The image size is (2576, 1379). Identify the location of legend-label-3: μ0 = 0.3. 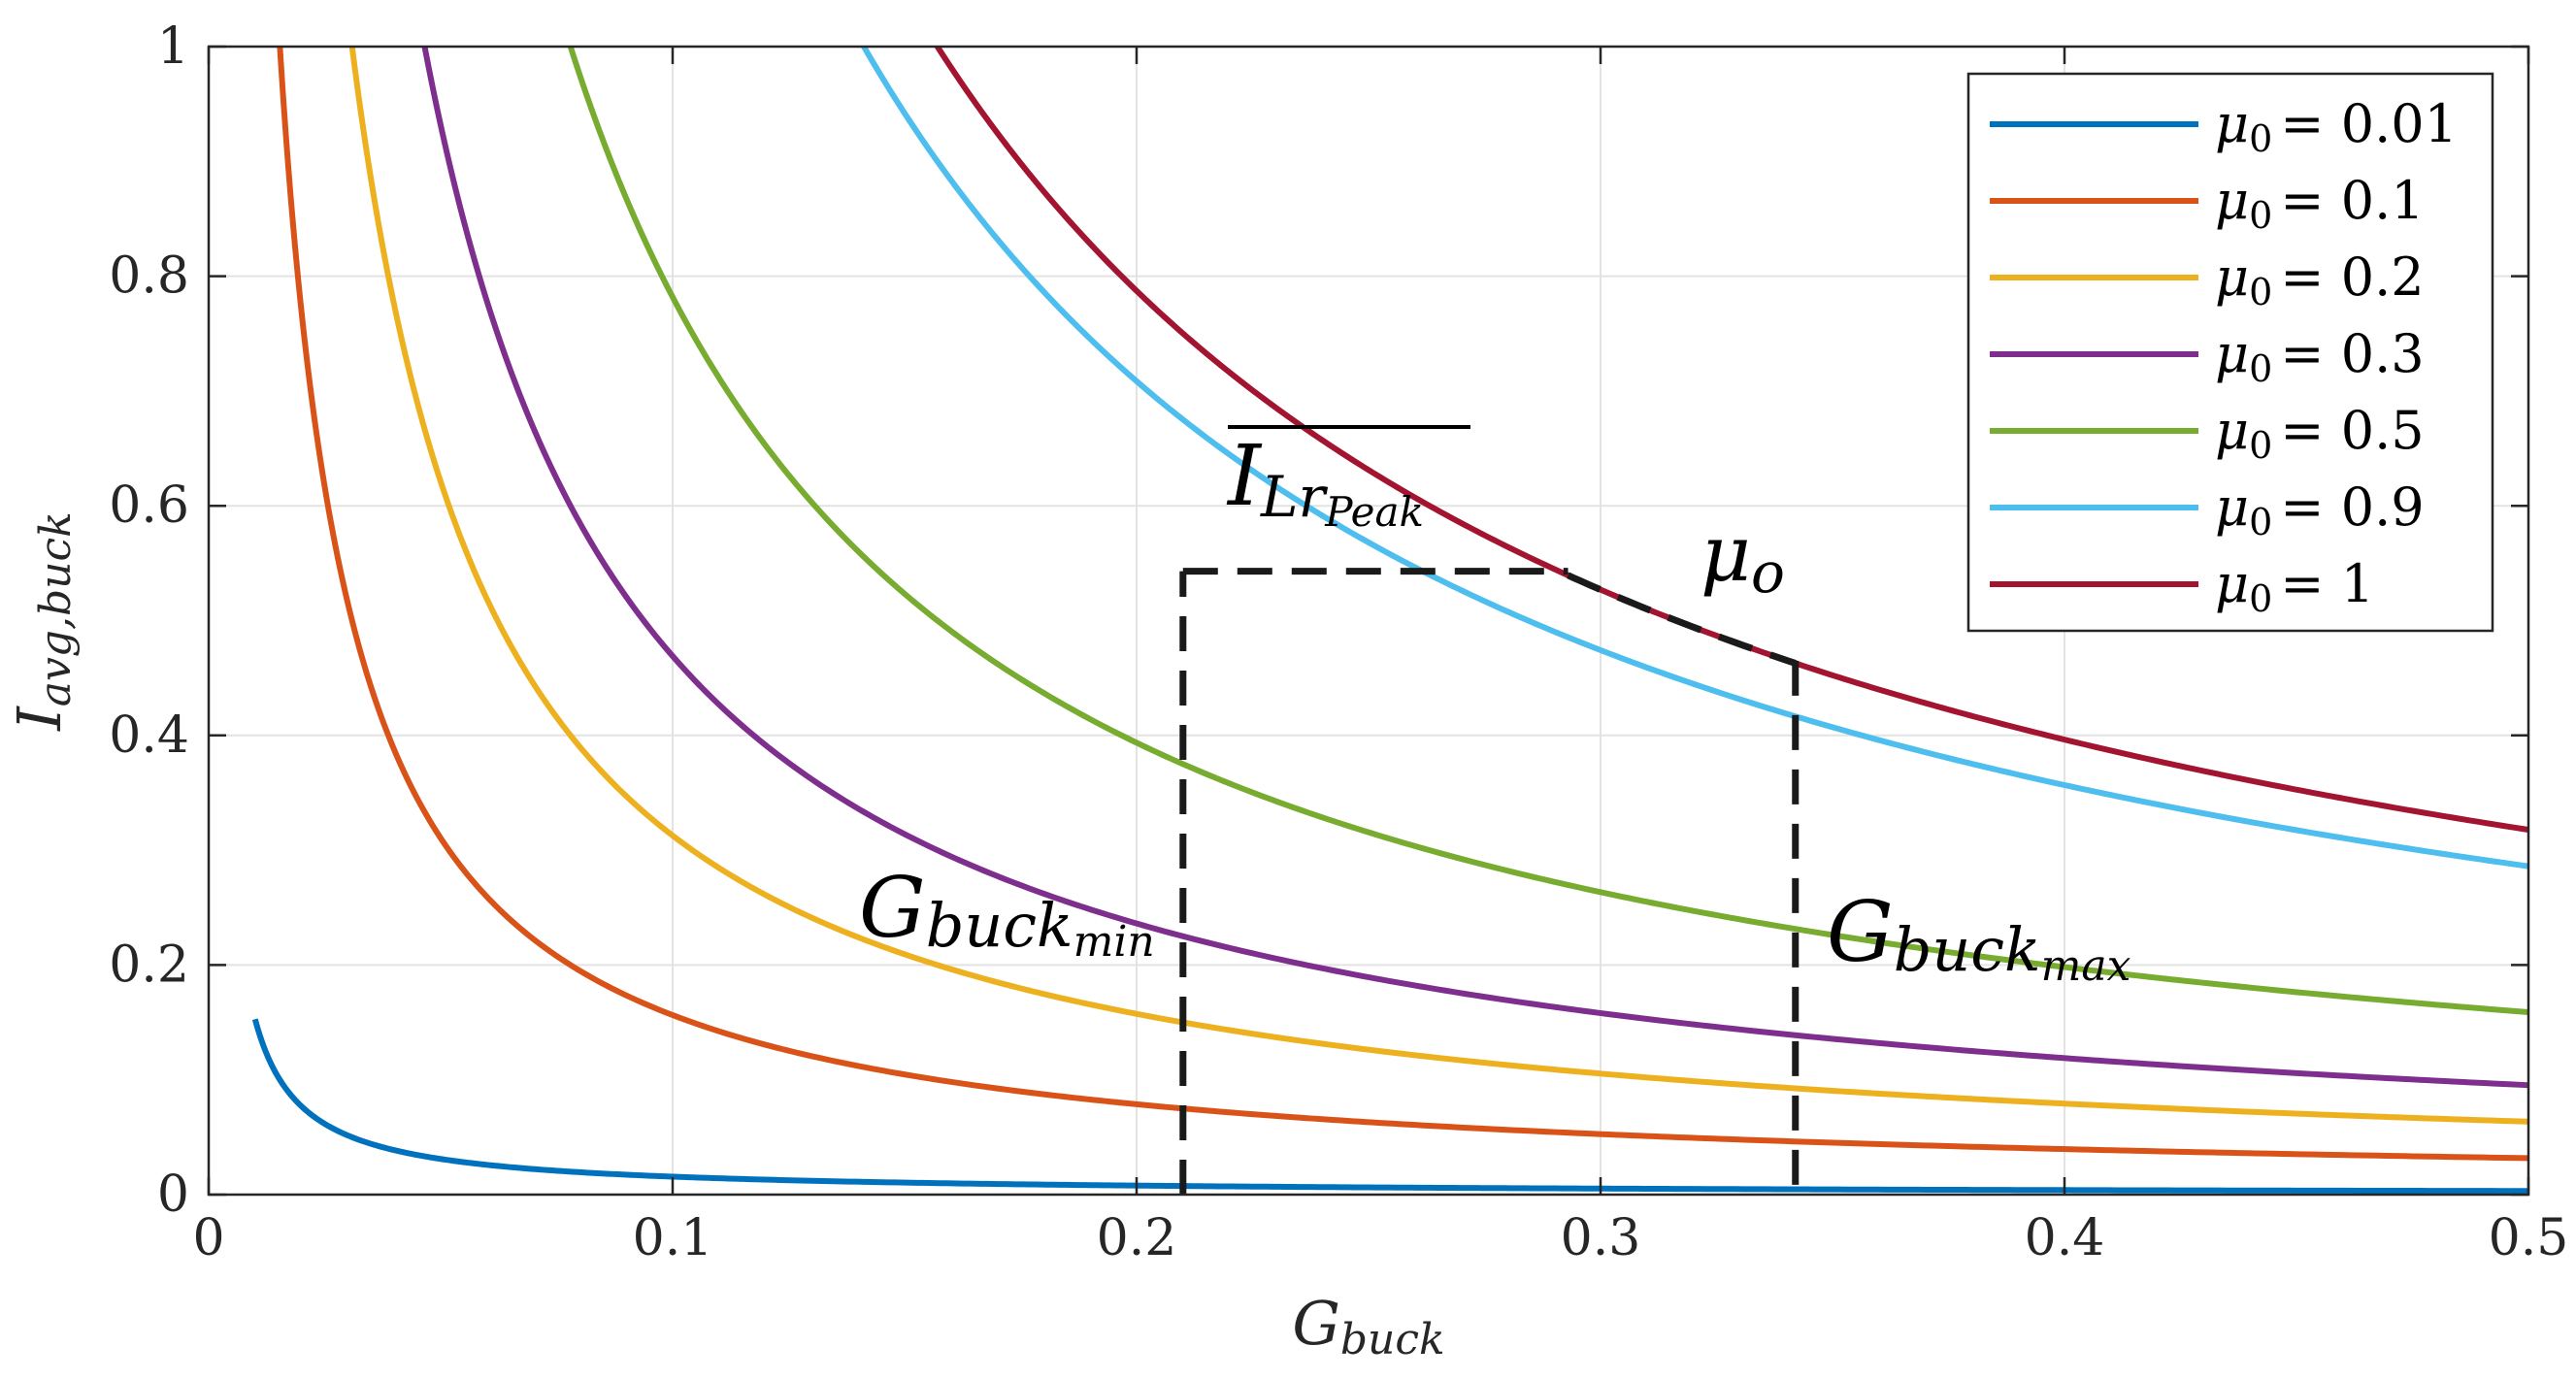
(2320, 356).